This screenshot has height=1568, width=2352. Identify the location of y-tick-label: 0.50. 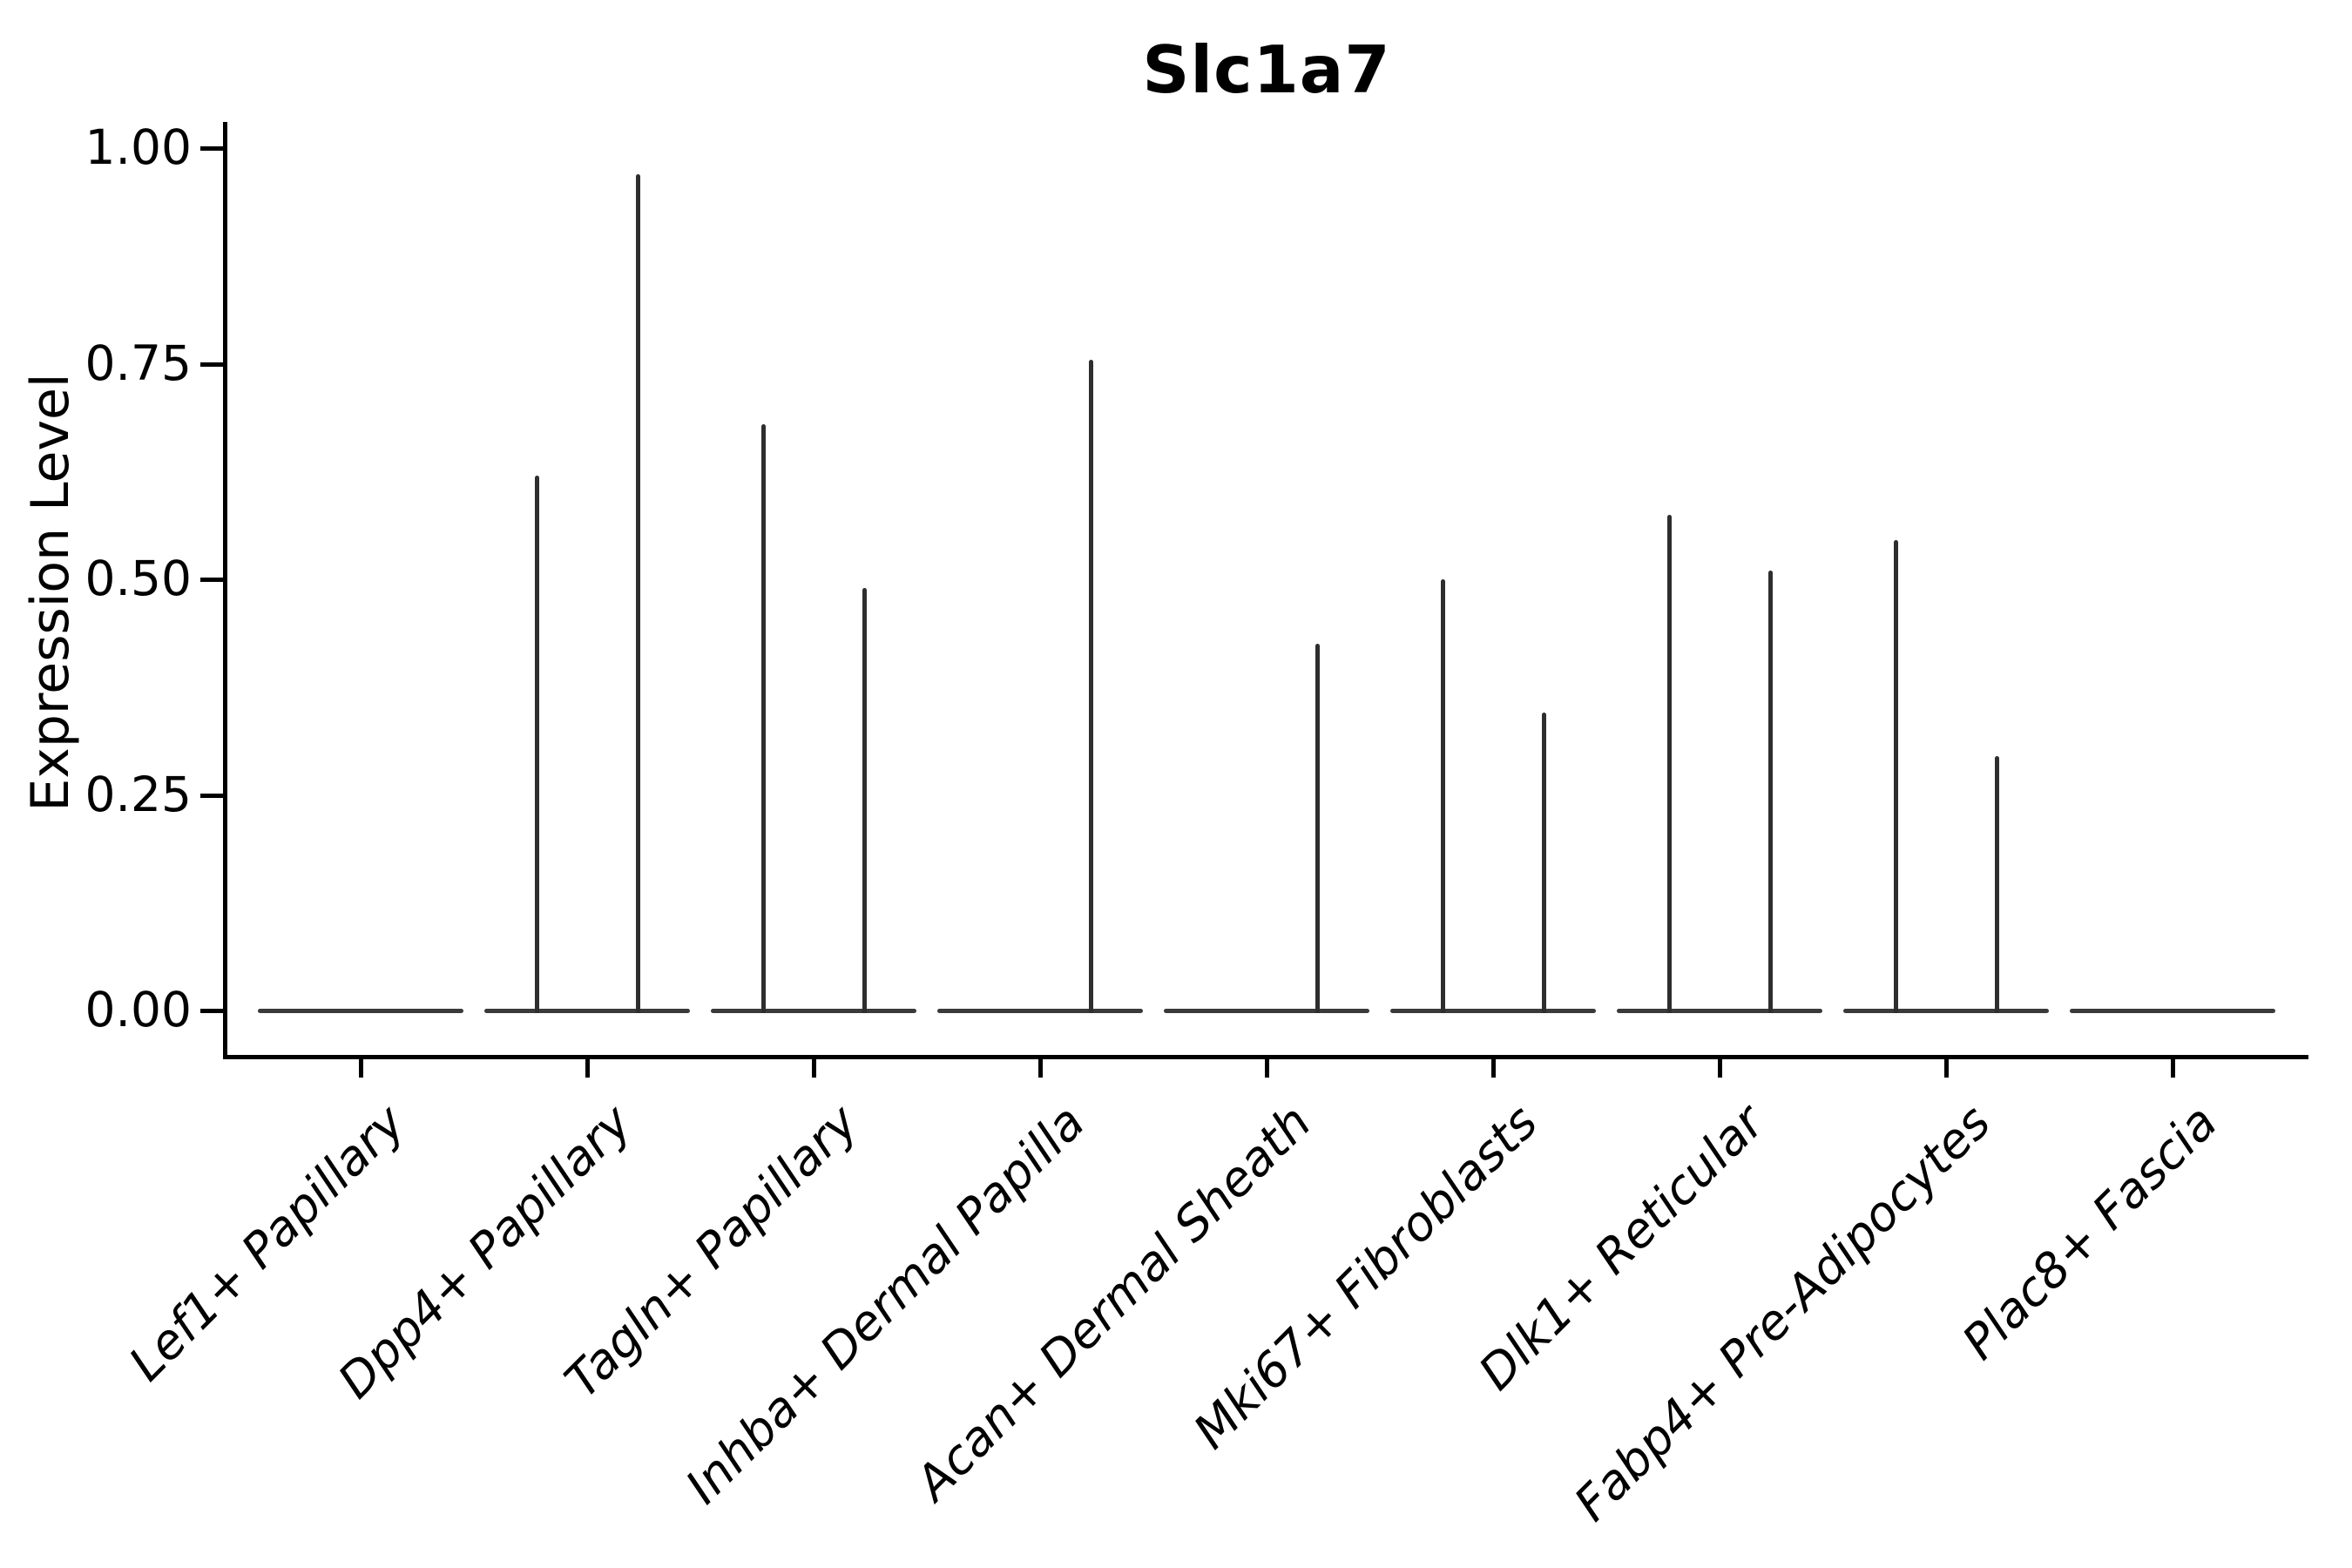
(138, 578).